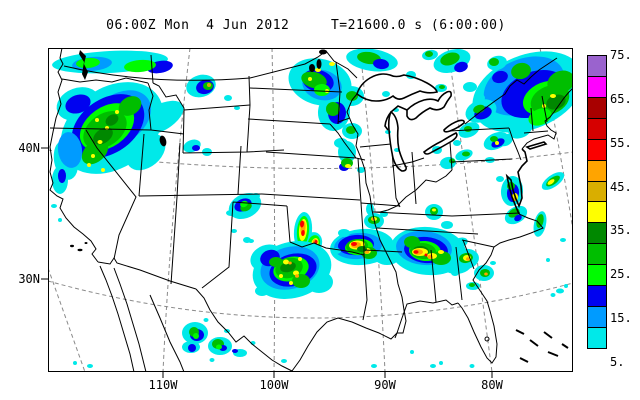  Describe the element at coordinates (478, 243) in the screenshot. I see `state-border-nc-sc` at that location.